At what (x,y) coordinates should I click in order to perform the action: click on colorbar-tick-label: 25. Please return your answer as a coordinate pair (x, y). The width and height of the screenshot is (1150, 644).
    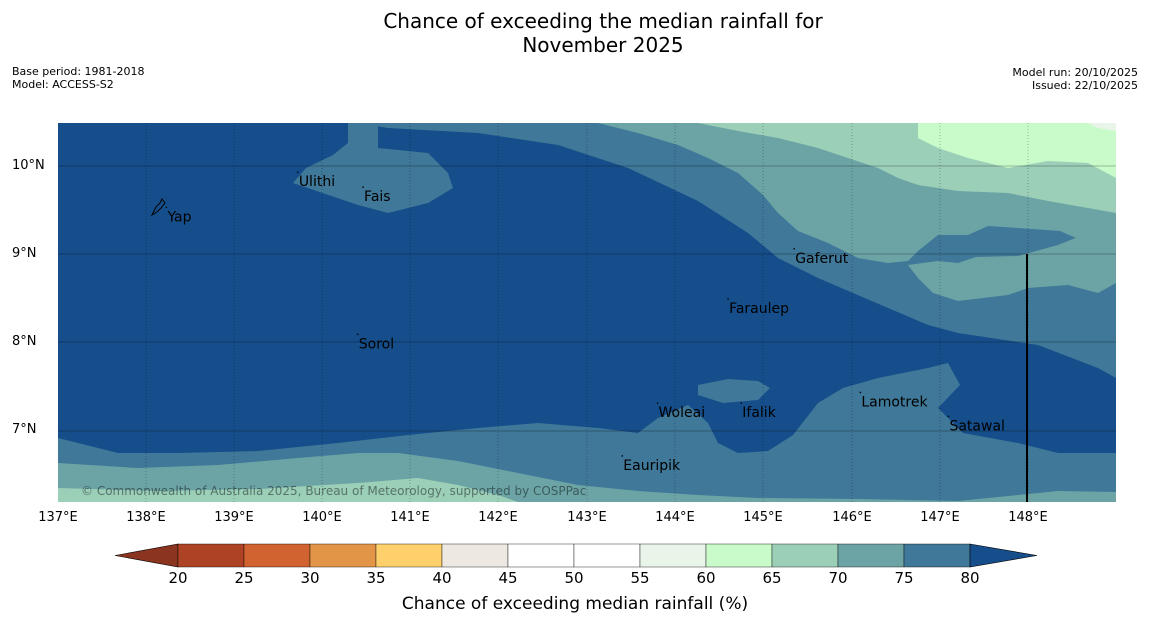
    Looking at the image, I should click on (244, 578).